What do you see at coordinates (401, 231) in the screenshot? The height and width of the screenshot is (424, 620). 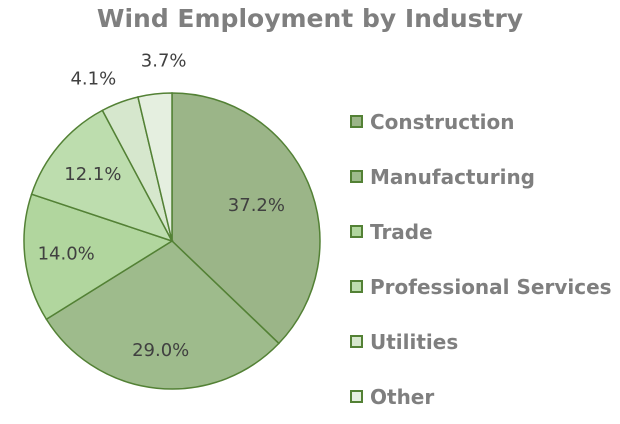 I see `legend-label: Trade` at bounding box center [401, 231].